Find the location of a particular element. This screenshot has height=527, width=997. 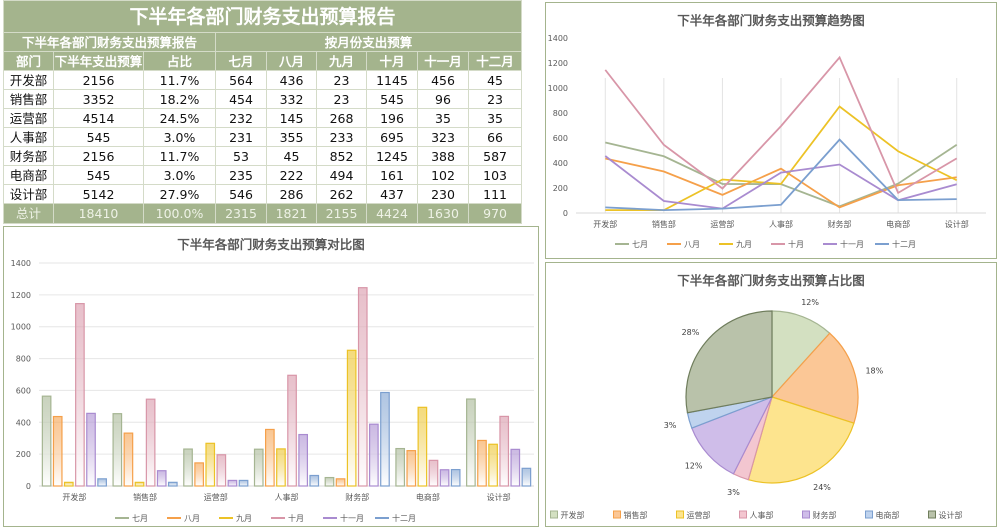

table-cell: 546 is located at coordinates (241, 194).